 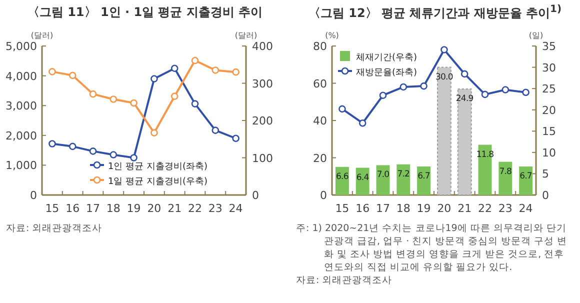 What do you see at coordinates (536, 35) in the screenshot?
I see `y2-axis-title: (일)` at bounding box center [536, 35].